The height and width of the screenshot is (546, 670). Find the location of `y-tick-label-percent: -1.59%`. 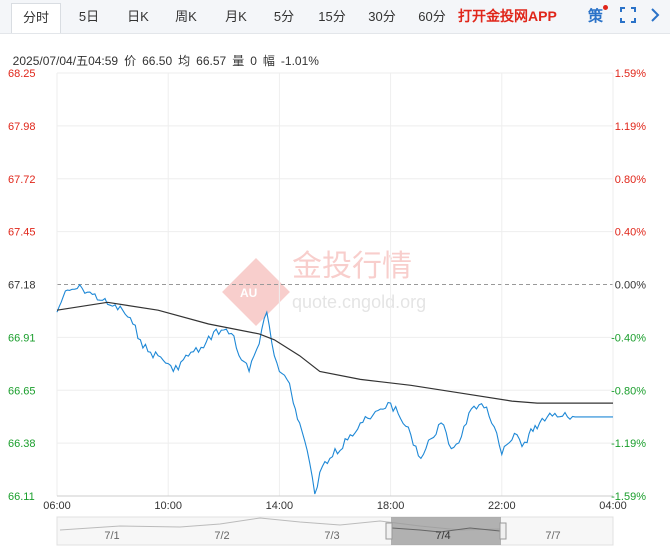

y-tick-label-percent: -1.59% is located at coordinates (628, 497).